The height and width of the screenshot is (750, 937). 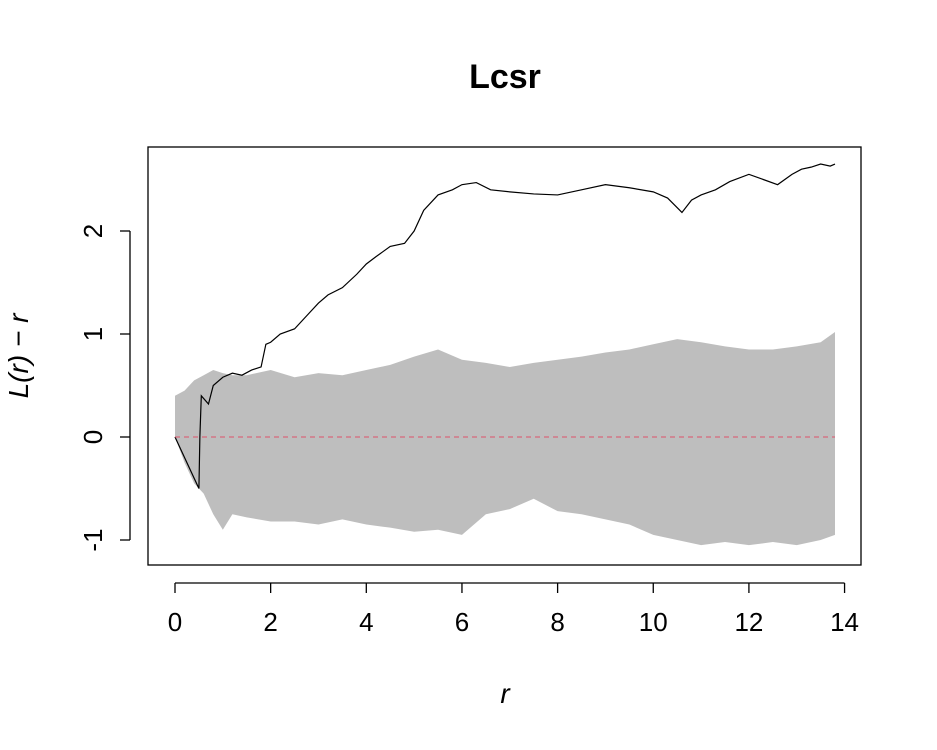 I want to click on x-tick-label: 0, so click(x=175, y=622).